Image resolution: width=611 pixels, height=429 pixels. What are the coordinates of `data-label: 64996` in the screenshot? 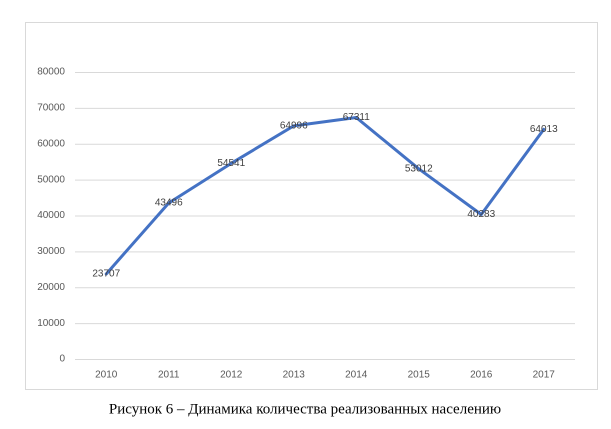 It's located at (294, 125).